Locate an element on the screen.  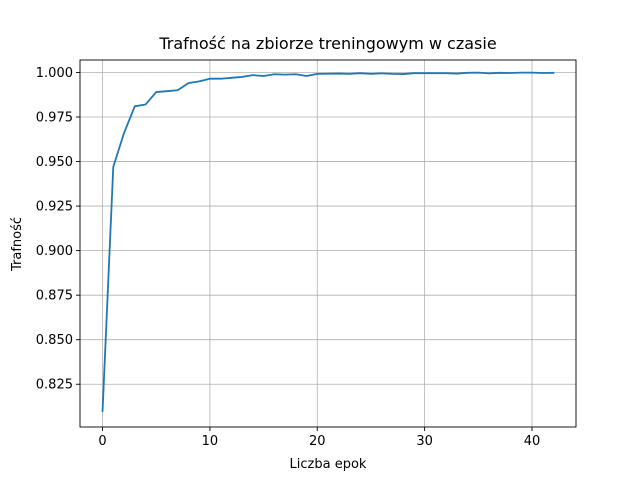
x-ticks: 0 10 20 30 40 is located at coordinates (319, 438).